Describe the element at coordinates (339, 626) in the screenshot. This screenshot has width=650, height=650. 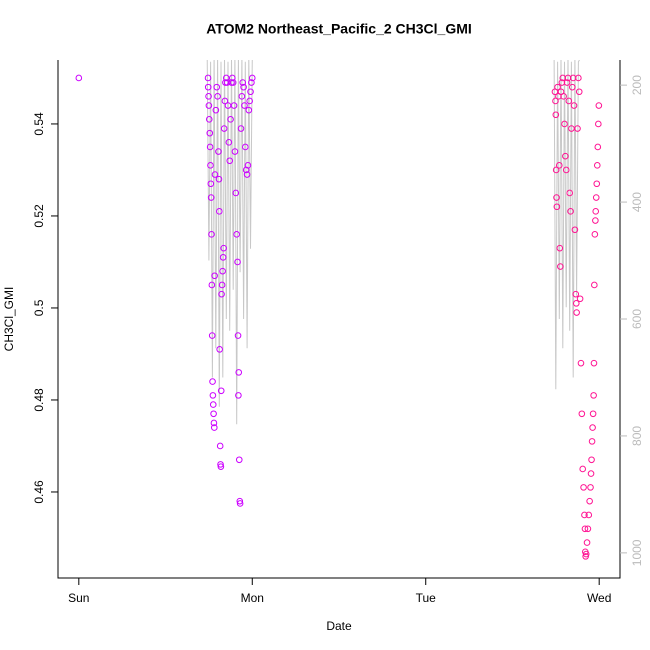
I see `x-axis-label: Date` at that location.